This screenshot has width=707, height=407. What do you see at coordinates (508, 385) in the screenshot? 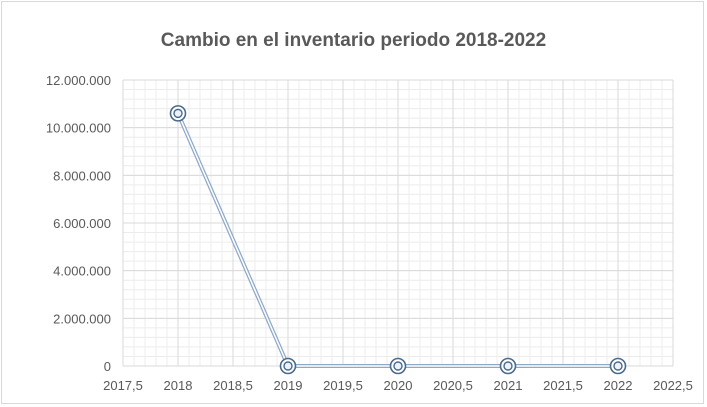
I see `x-tick-label: 2021` at bounding box center [508, 385].